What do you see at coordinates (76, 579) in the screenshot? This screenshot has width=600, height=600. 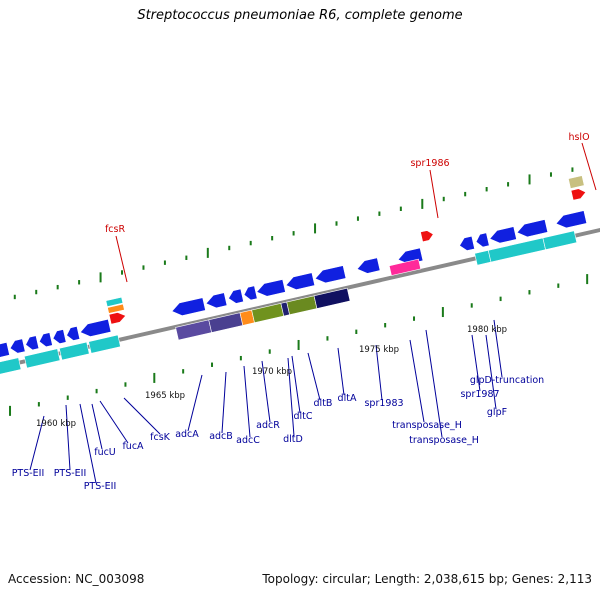 I see `accession-label: Accession: NC_003098` at bounding box center [76, 579].